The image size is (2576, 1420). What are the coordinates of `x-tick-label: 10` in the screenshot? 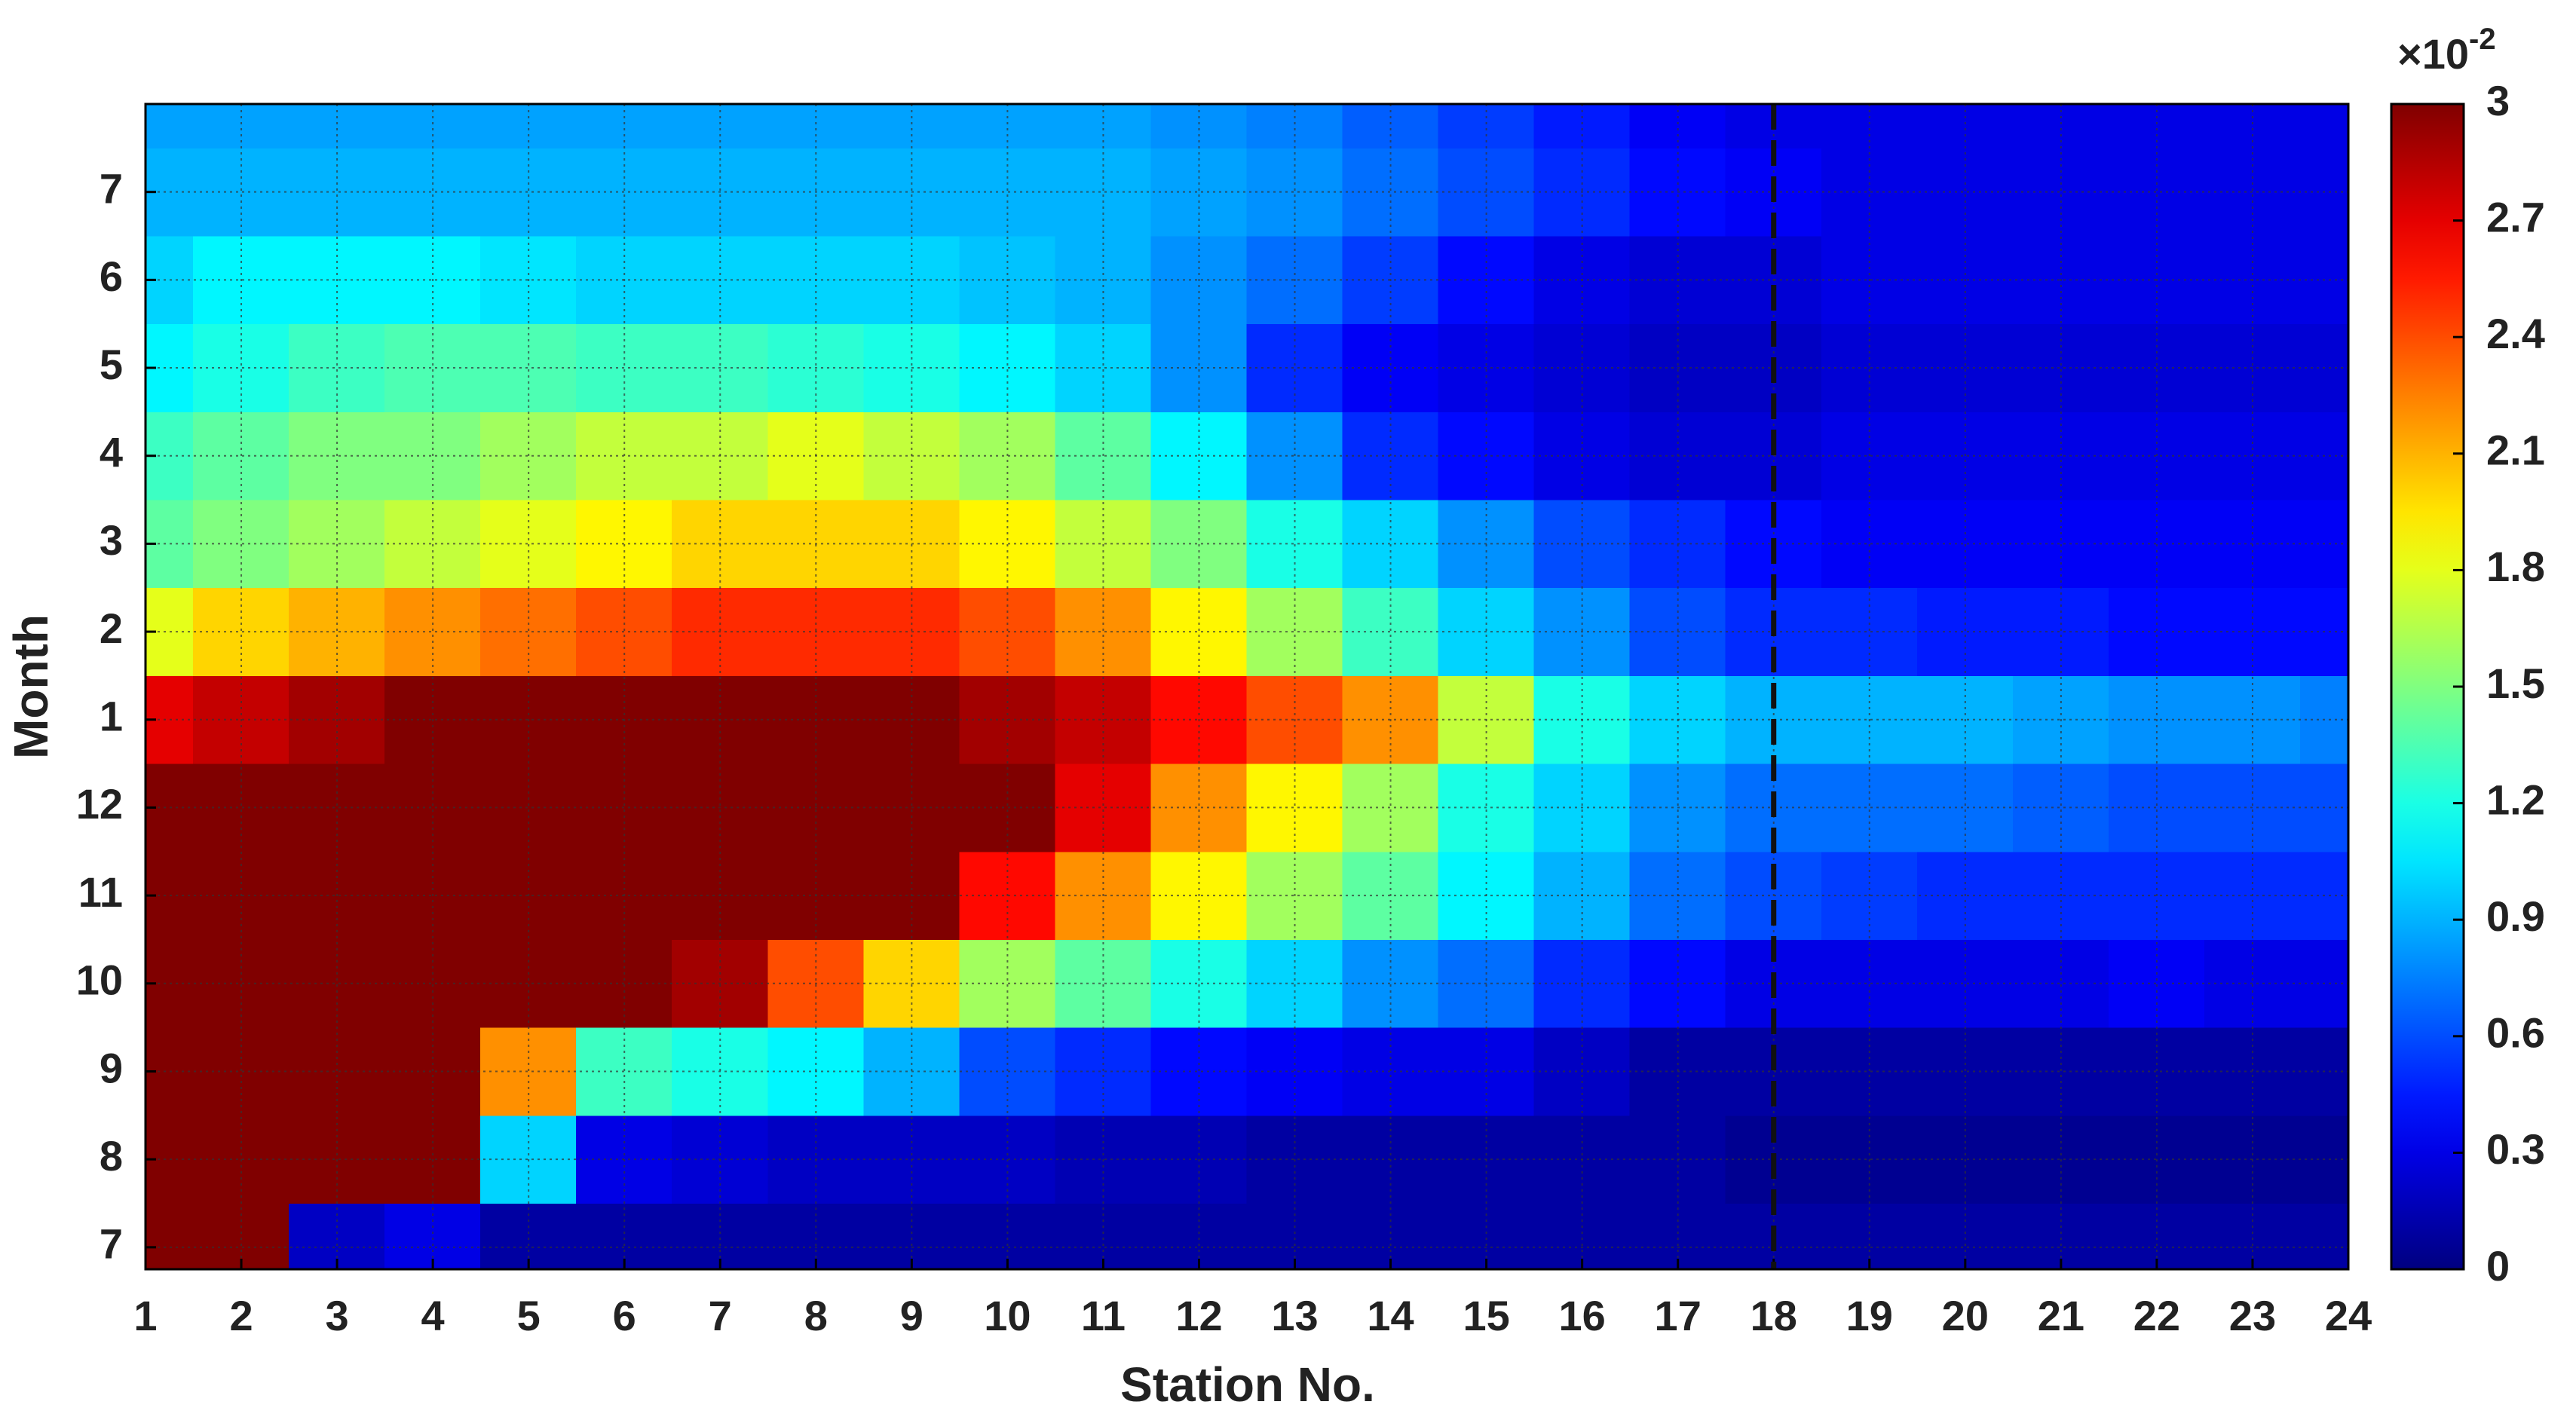 It's located at (1007, 1316).